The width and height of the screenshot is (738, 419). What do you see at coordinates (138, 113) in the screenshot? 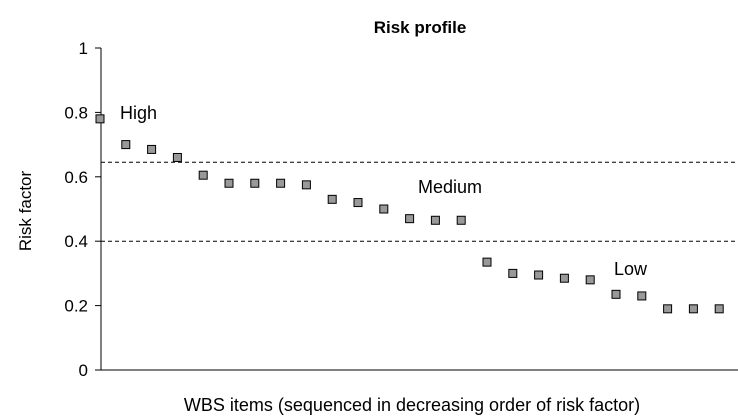
I see `annotation-high: High` at bounding box center [138, 113].